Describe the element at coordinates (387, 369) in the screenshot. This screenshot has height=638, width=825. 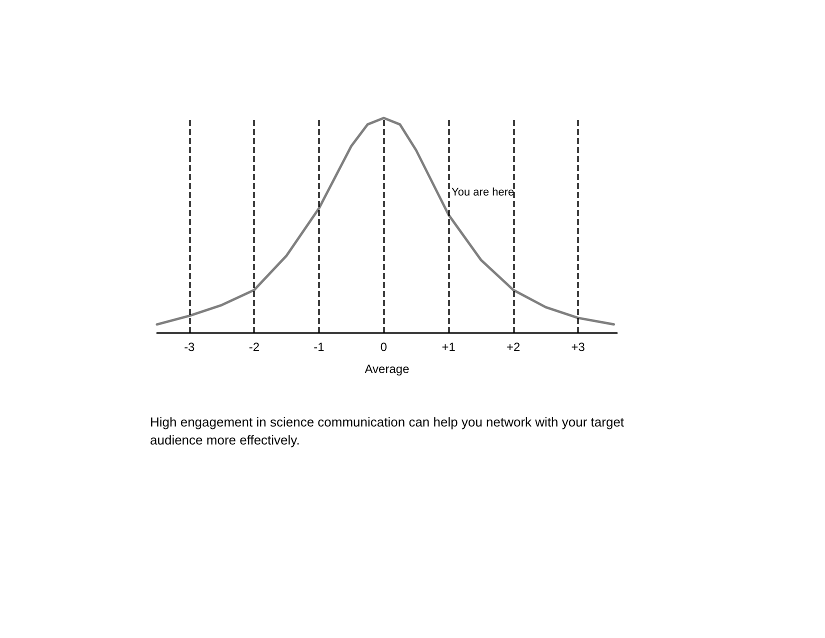
I see `x-axis-title: Average` at that location.